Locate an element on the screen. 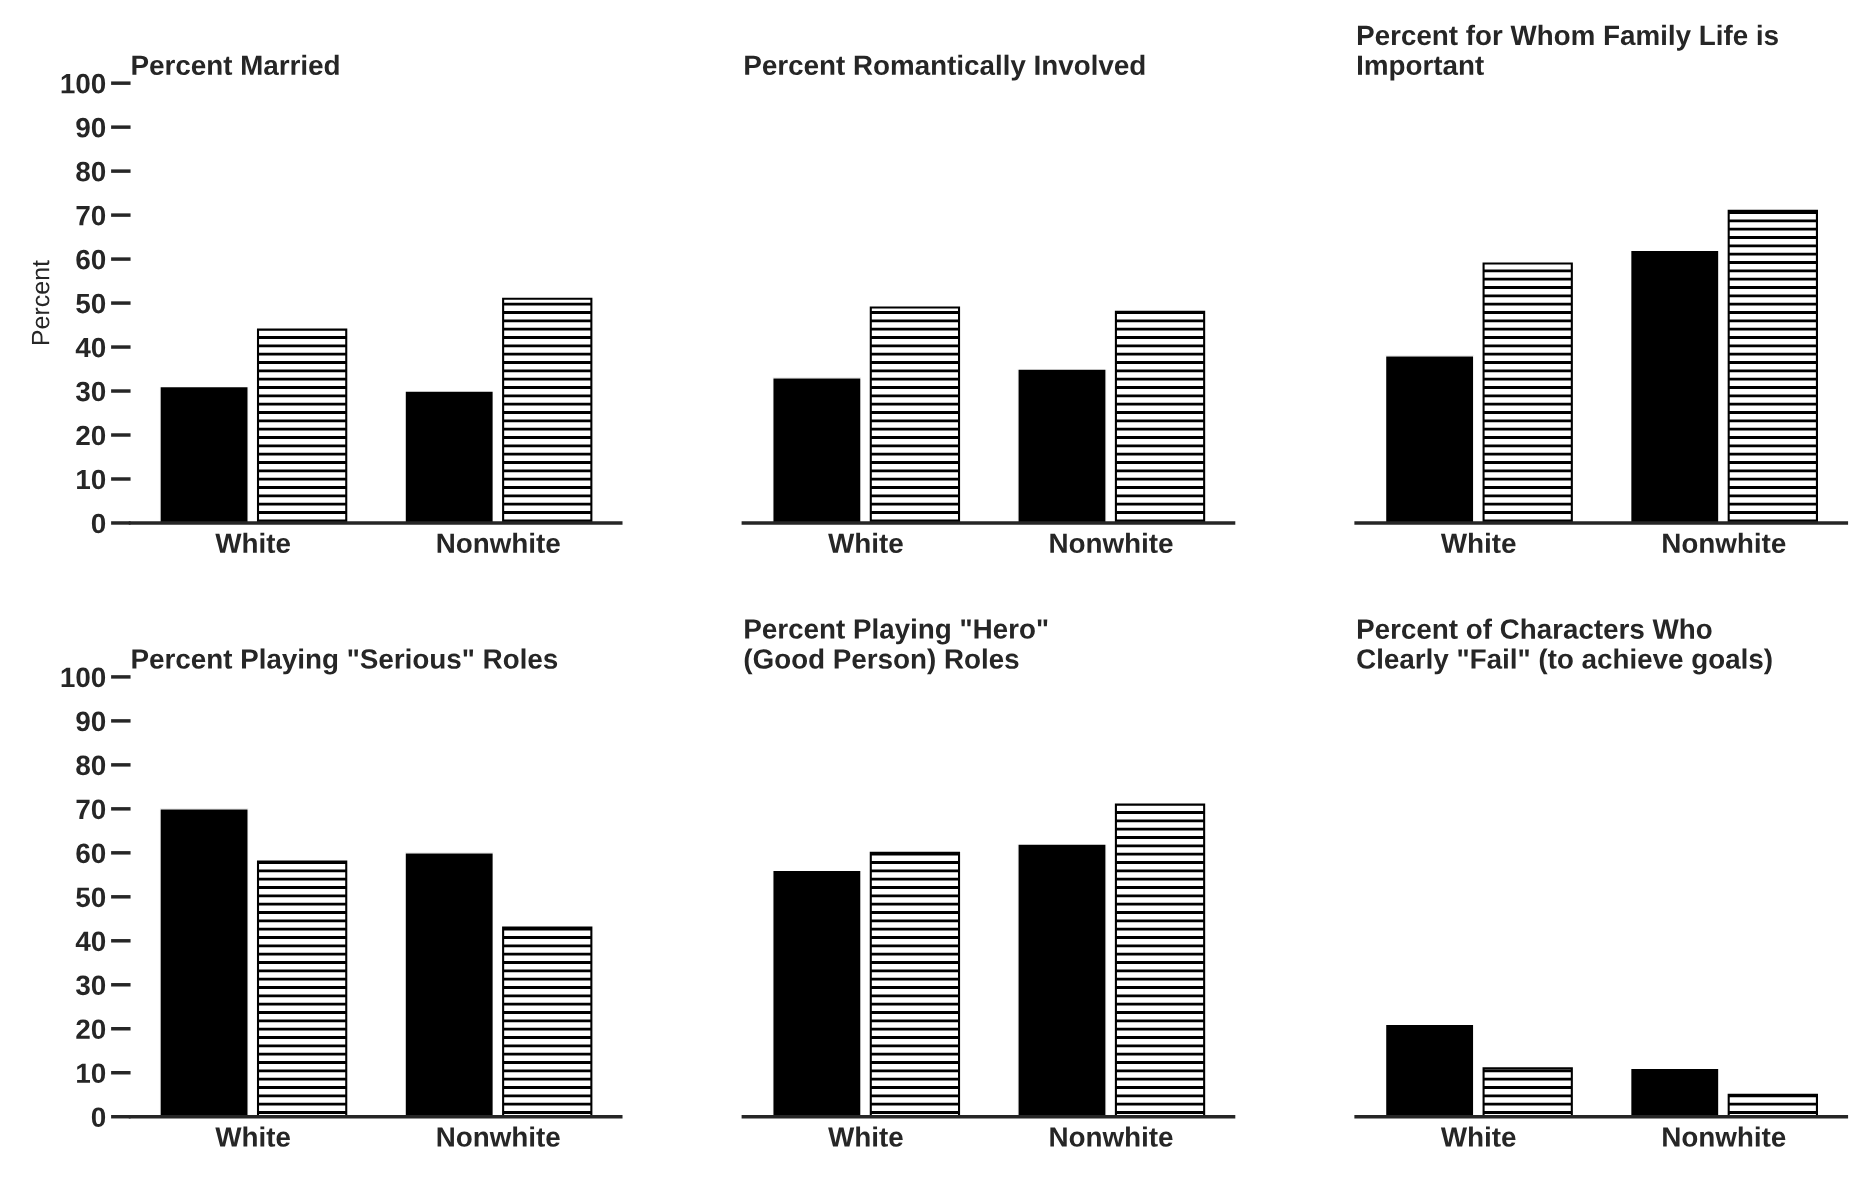  chart-title: Percent Romantically Involved is located at coordinates (945, 67).